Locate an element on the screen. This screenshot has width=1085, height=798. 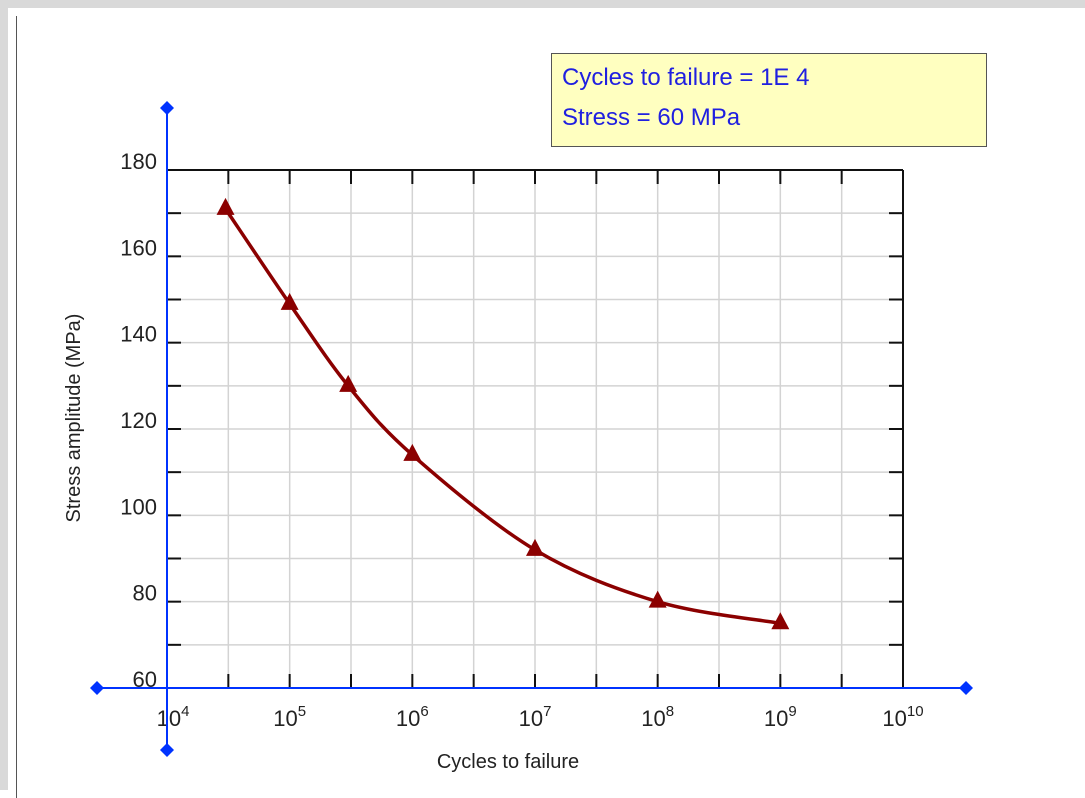
cycles-readout: Cycles to failure = 1E 4 is located at coordinates (686, 77).